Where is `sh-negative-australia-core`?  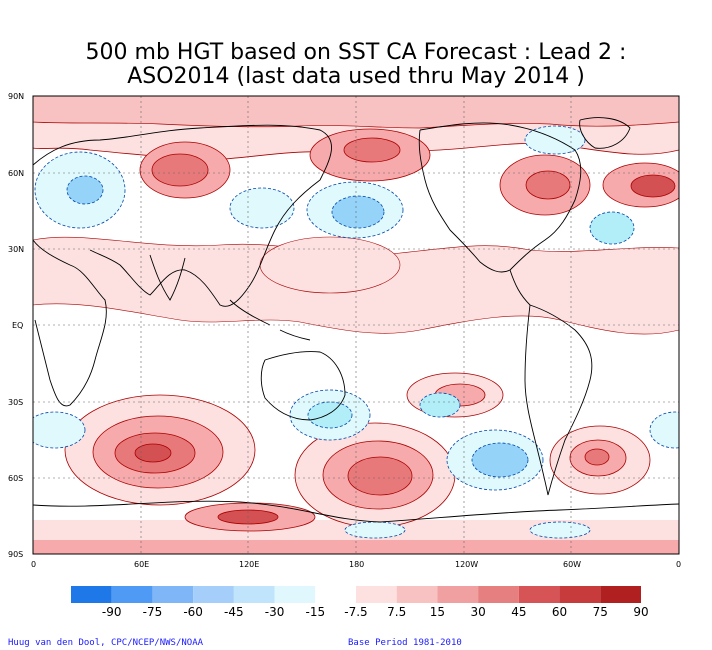 sh-negative-australia-core is located at coordinates (330, 415).